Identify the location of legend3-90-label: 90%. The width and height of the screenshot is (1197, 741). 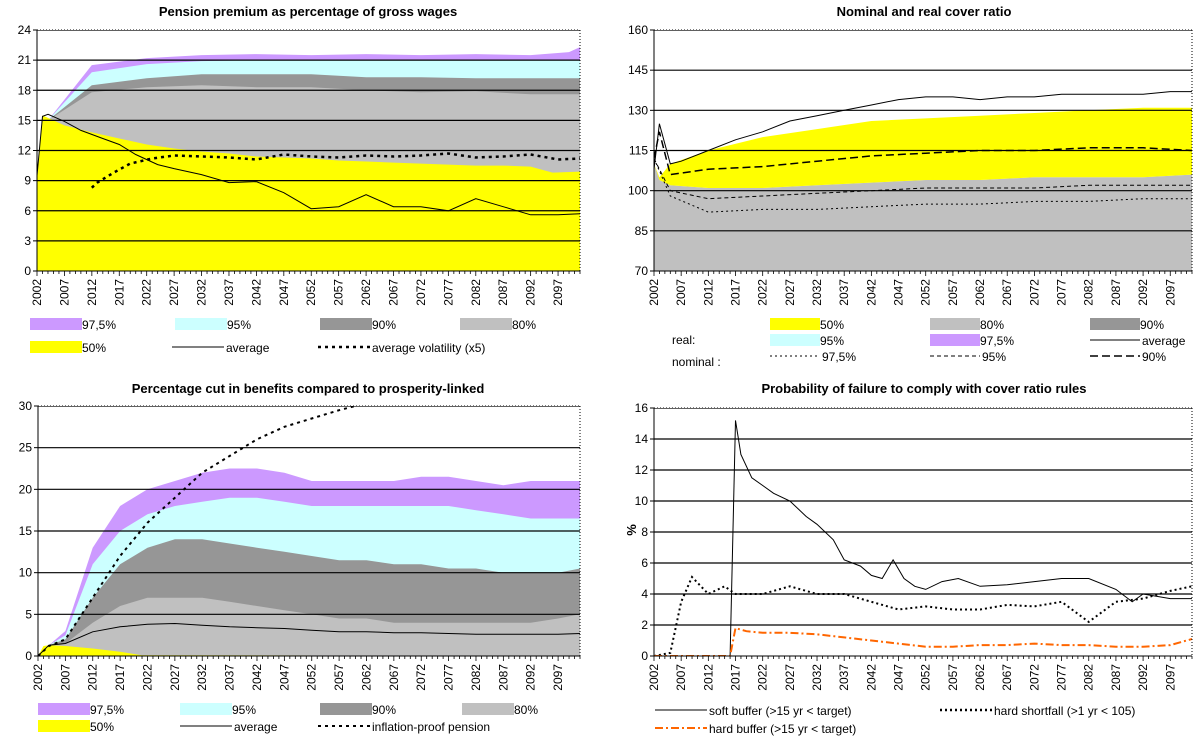
(384, 710).